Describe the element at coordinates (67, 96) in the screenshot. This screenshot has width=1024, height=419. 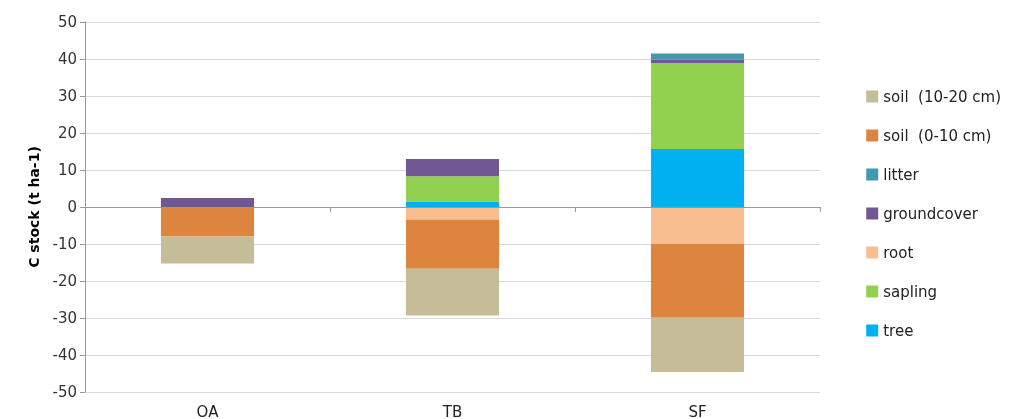
I see `y-tick-label: 30` at that location.